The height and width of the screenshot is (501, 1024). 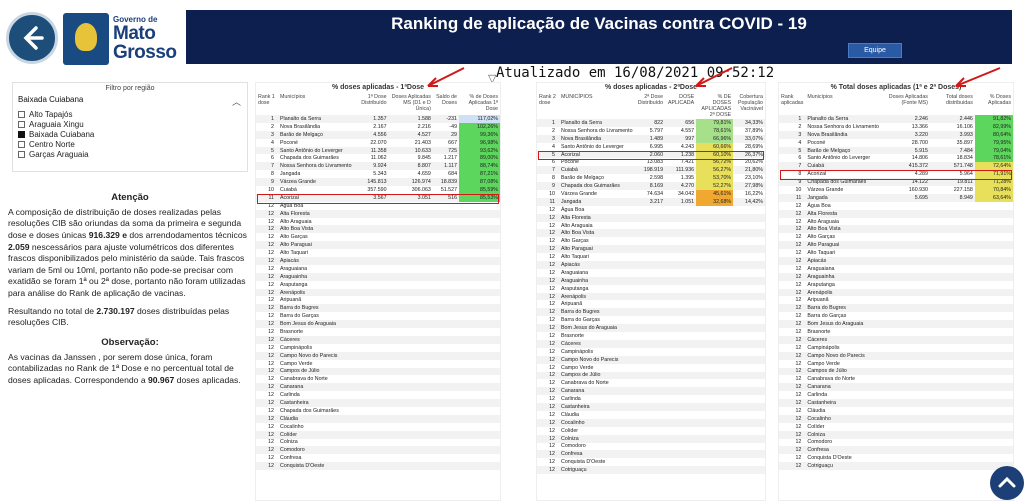 What do you see at coordinates (492, 79) in the screenshot?
I see `filter-icon: ▽` at bounding box center [492, 79].